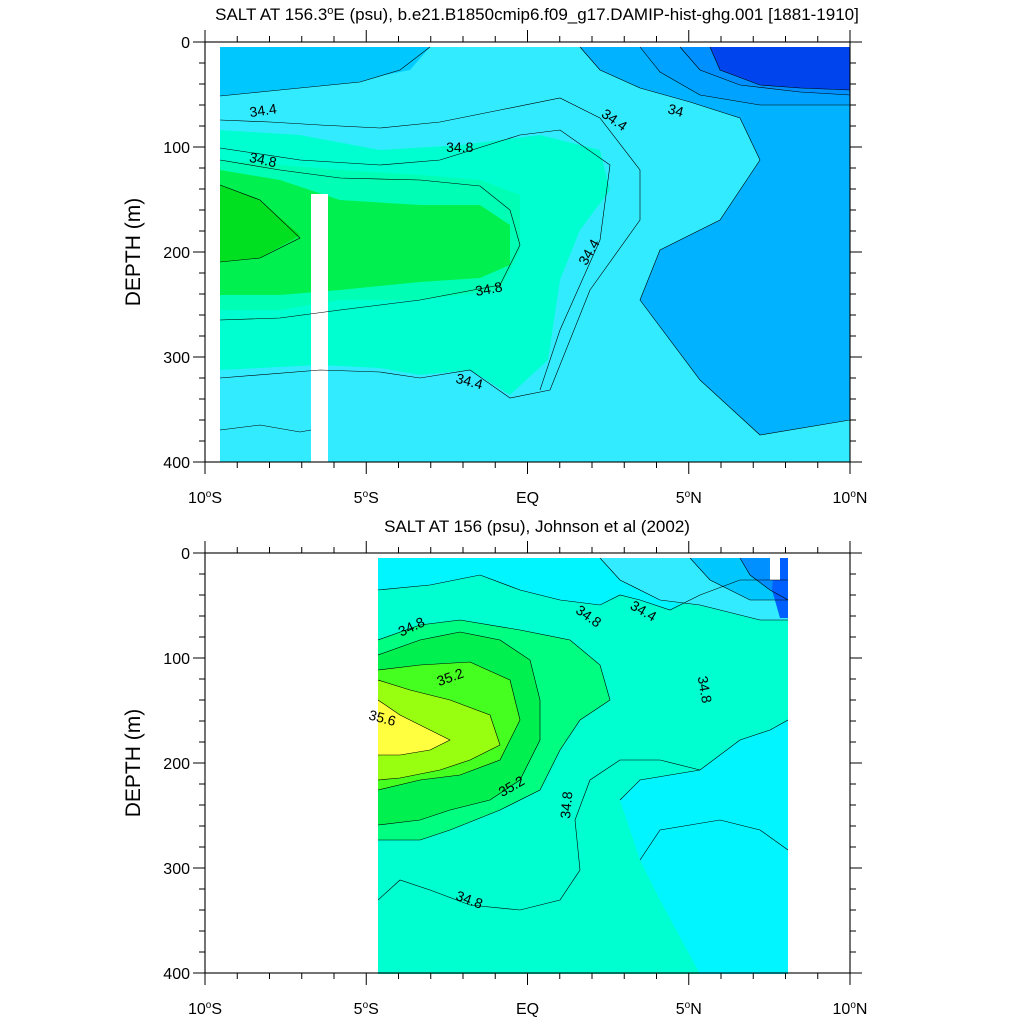 This screenshot has height=1024, width=1024. Describe the element at coordinates (382, 718) in the screenshot. I see `contour-label: 35.6` at that location.